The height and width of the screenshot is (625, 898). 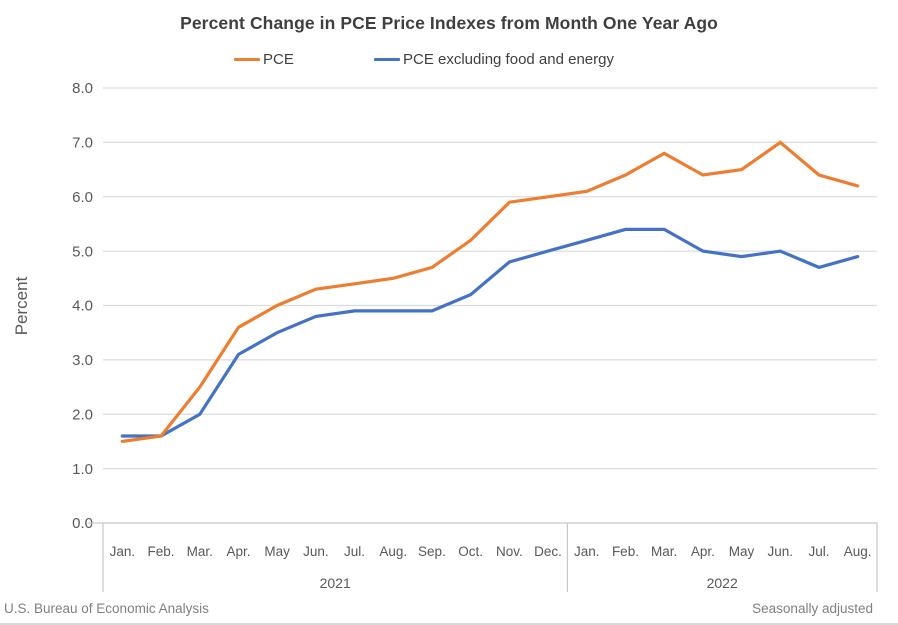 I want to click on y-axis-title: Percent, so click(x=21, y=305).